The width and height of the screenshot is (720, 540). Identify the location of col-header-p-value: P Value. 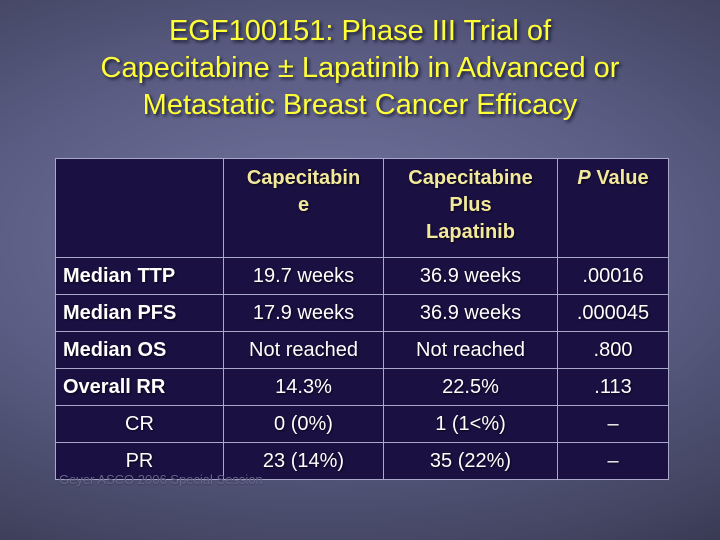
(613, 208).